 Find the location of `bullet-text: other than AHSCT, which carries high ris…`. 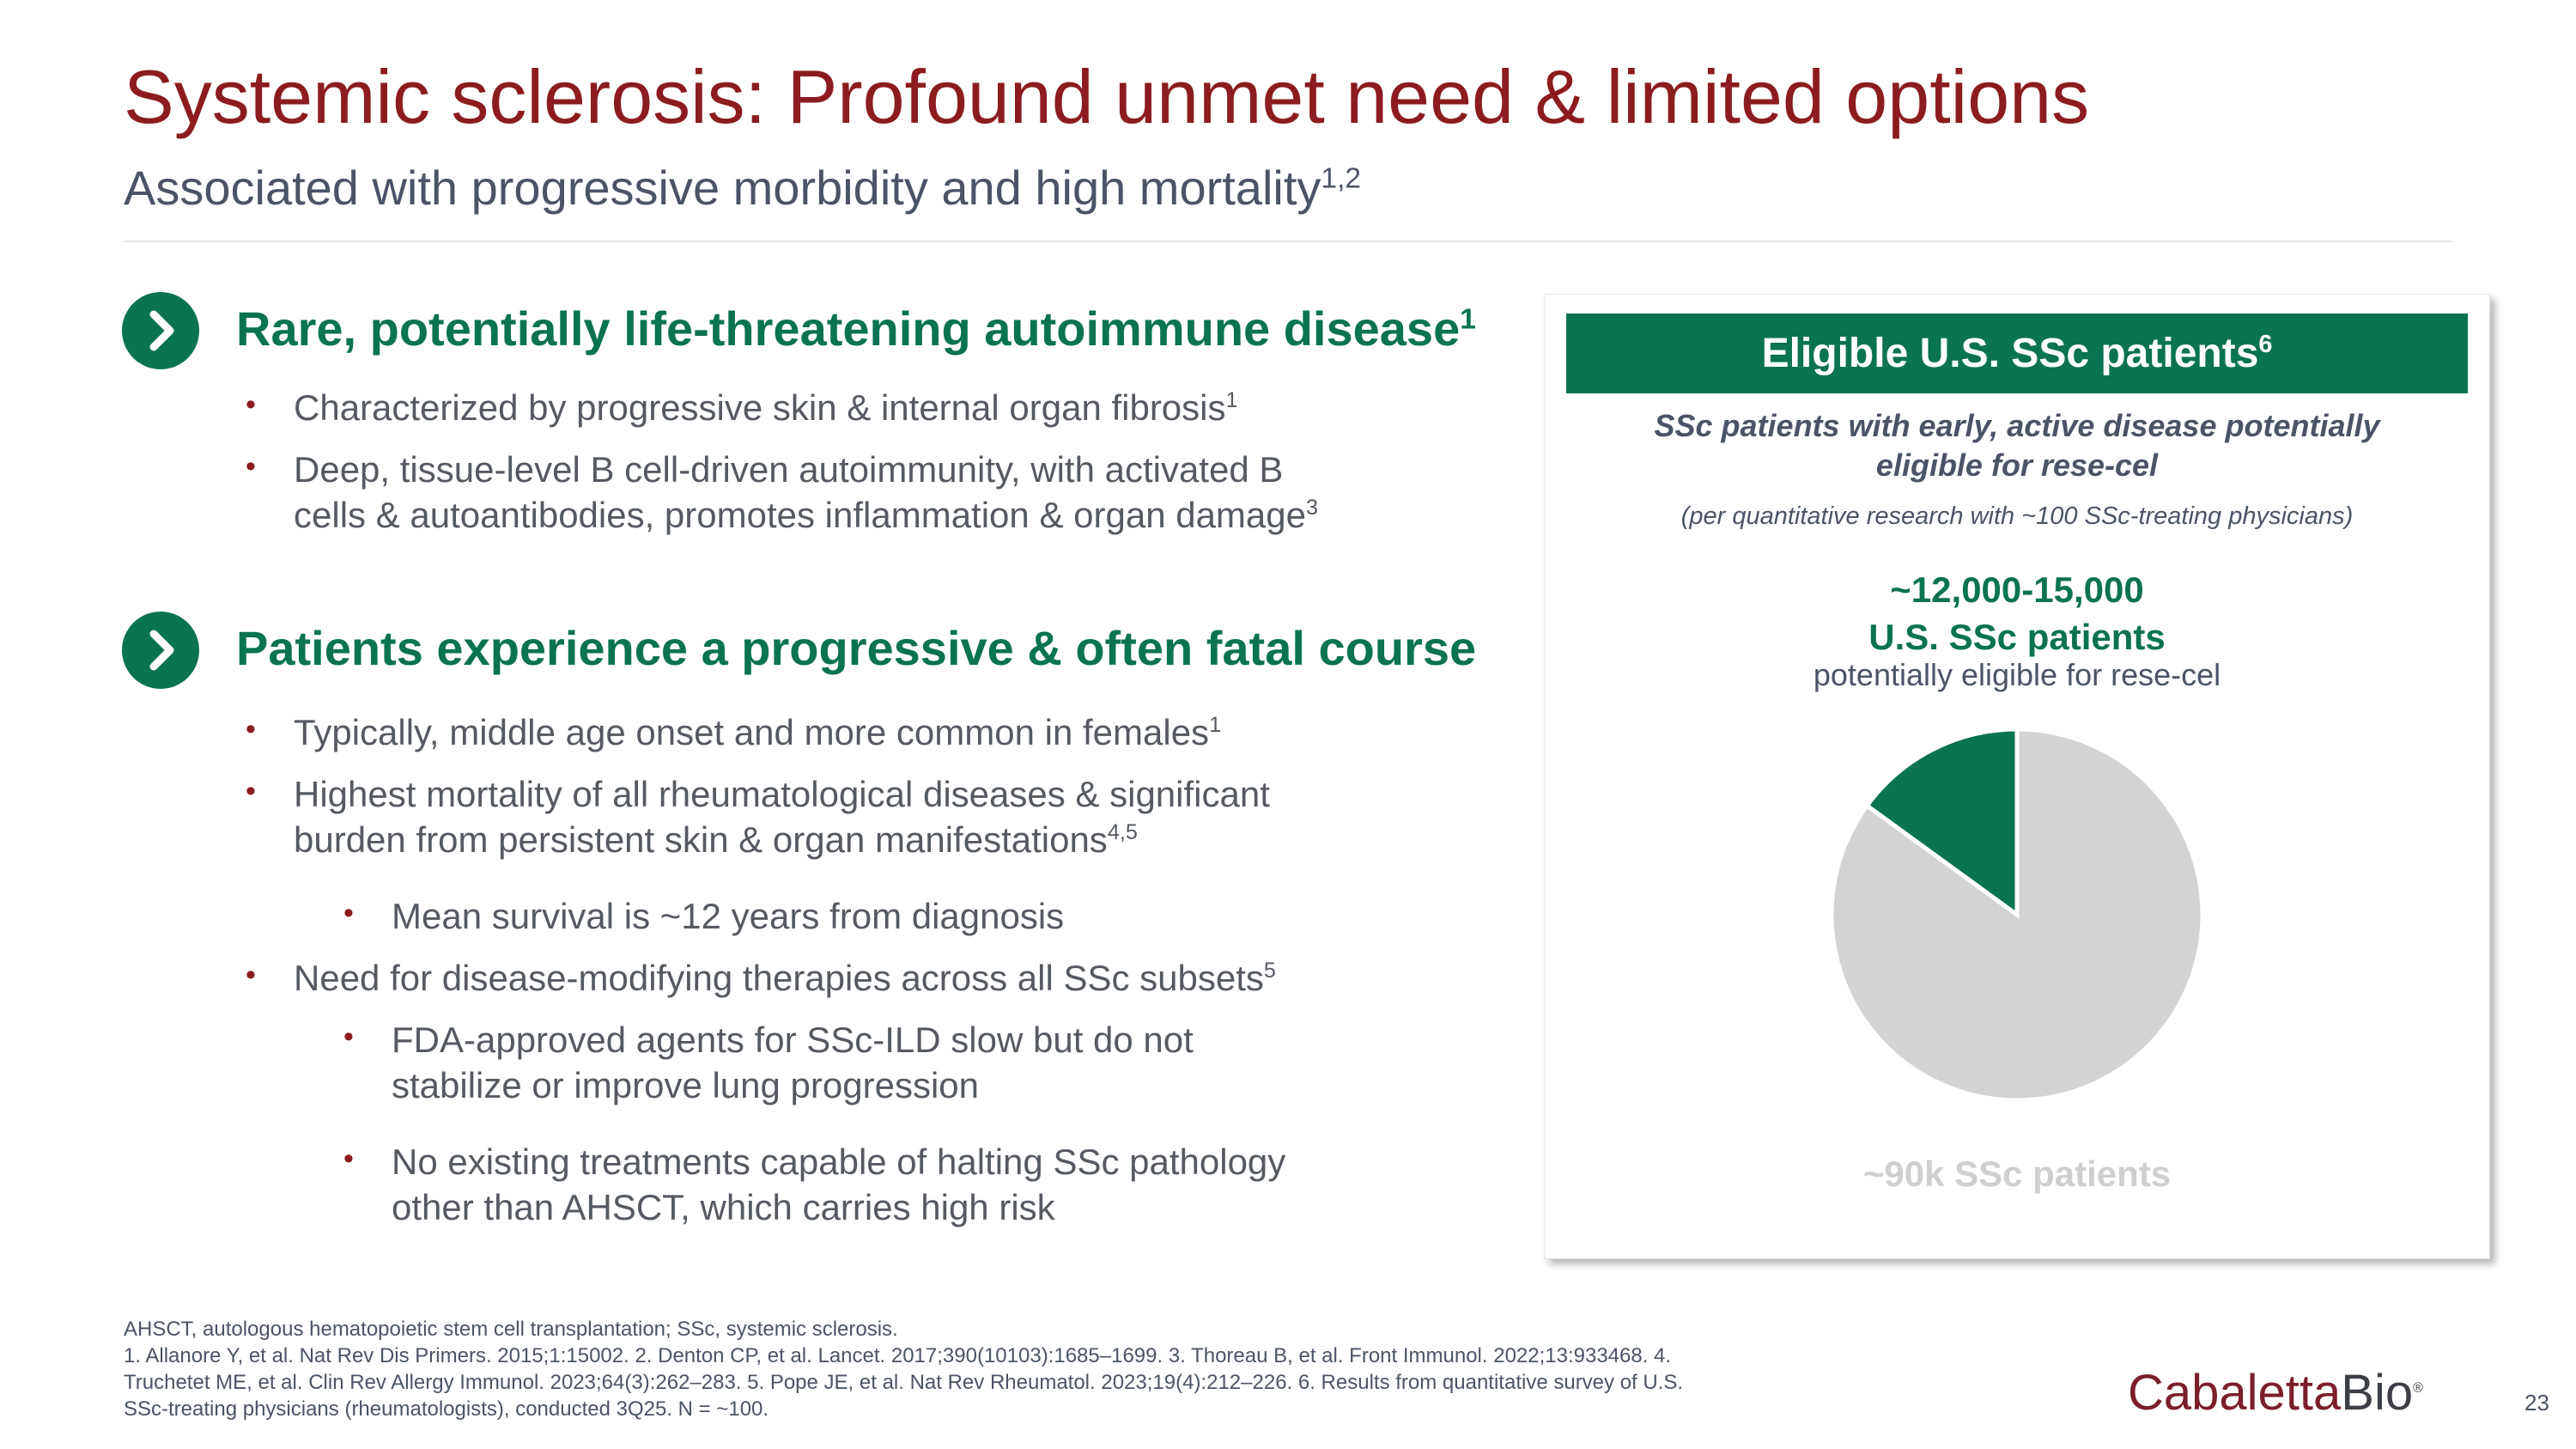

bullet-text: other than AHSCT, which carries high ris… is located at coordinates (724, 1207).